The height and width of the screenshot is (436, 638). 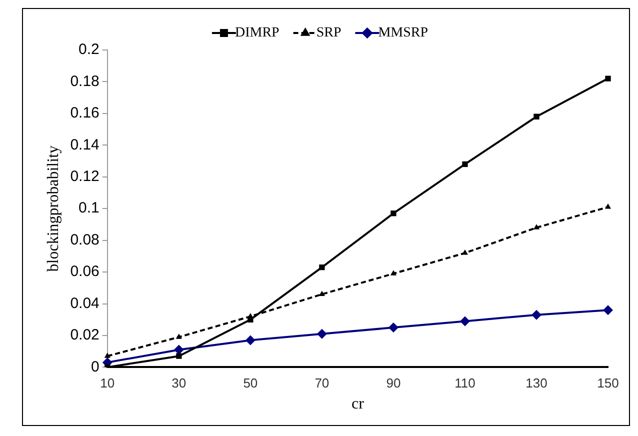 I want to click on y-tick-label: 0.2, so click(x=89, y=49).